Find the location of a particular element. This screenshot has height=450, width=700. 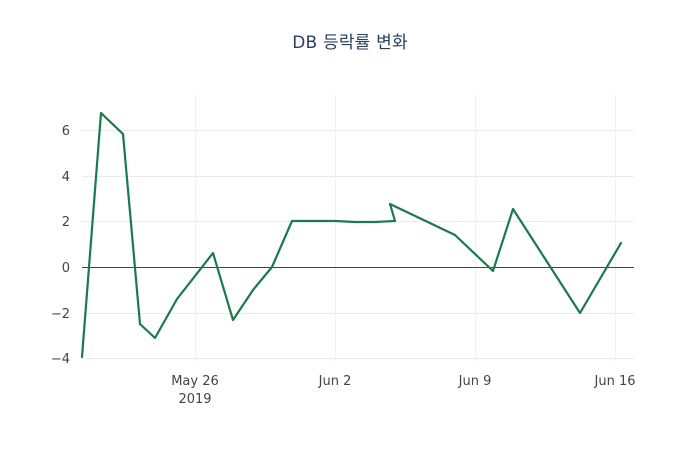

xtick-label-jun2: Jun 2 is located at coordinates (335, 381).